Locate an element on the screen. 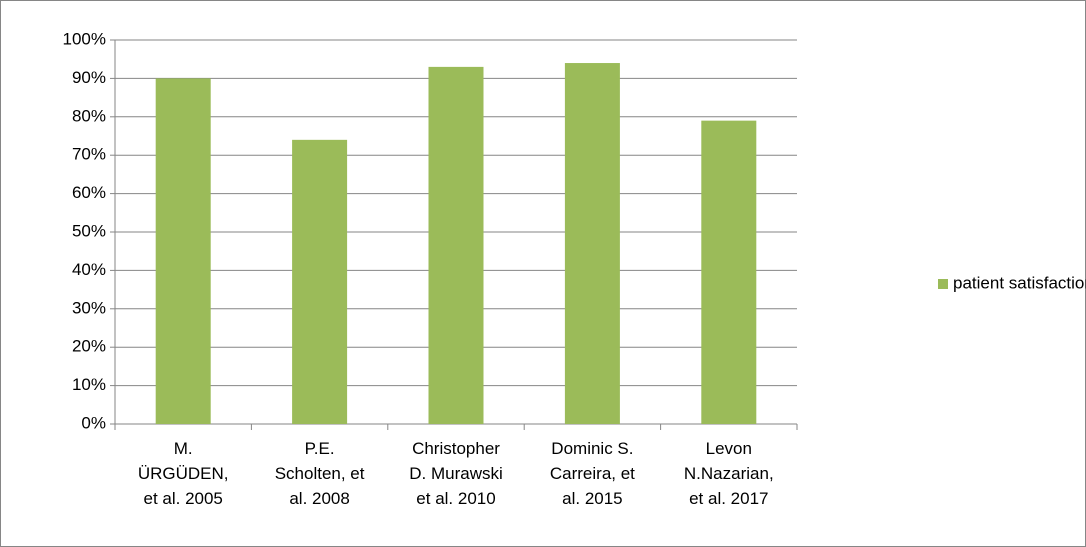 This screenshot has width=1086, height=547. y-tick-label: 100% is located at coordinates (84, 38).